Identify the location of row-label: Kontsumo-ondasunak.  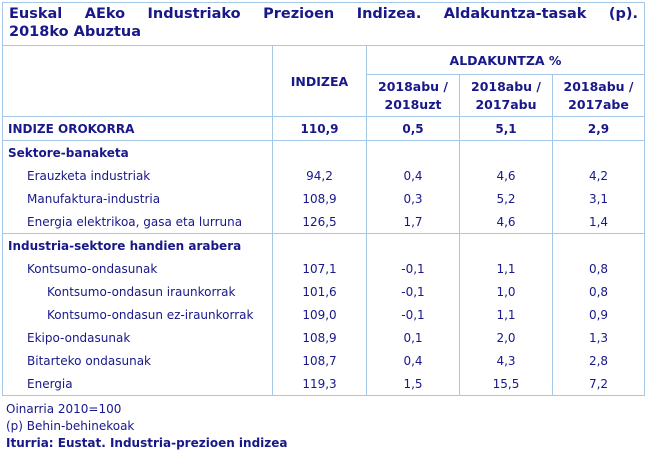
(137, 268).